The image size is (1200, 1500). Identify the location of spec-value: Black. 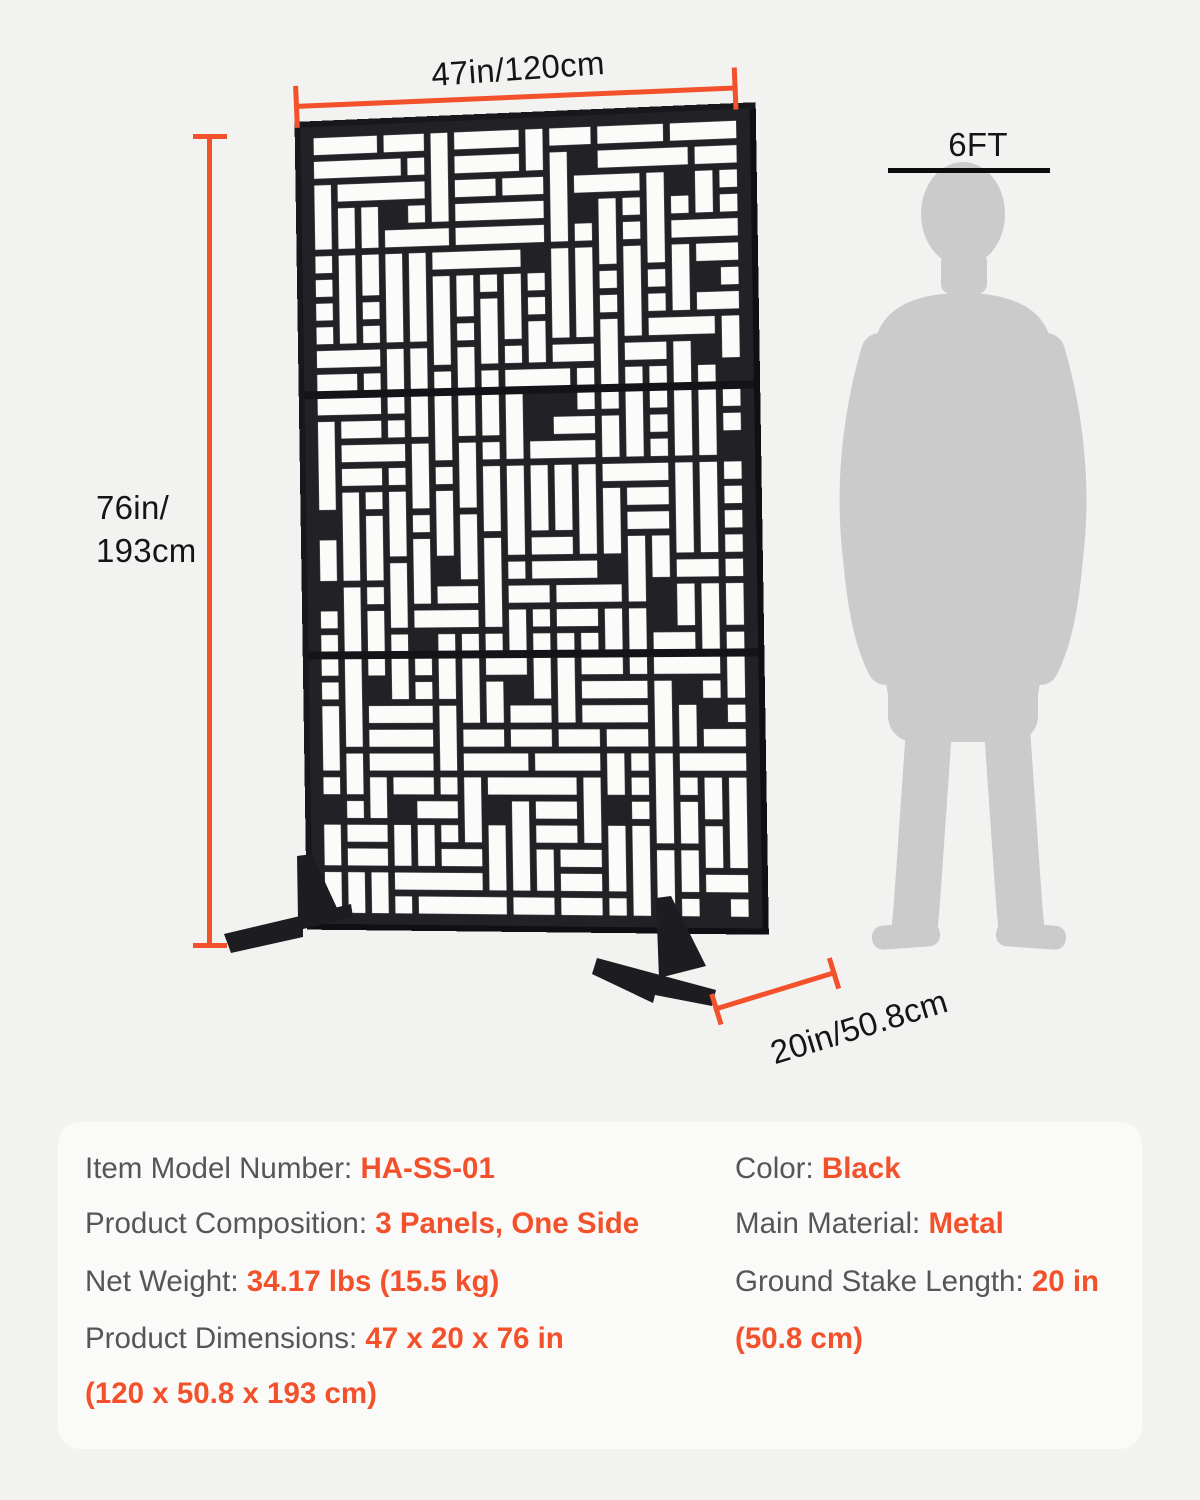
(861, 1168).